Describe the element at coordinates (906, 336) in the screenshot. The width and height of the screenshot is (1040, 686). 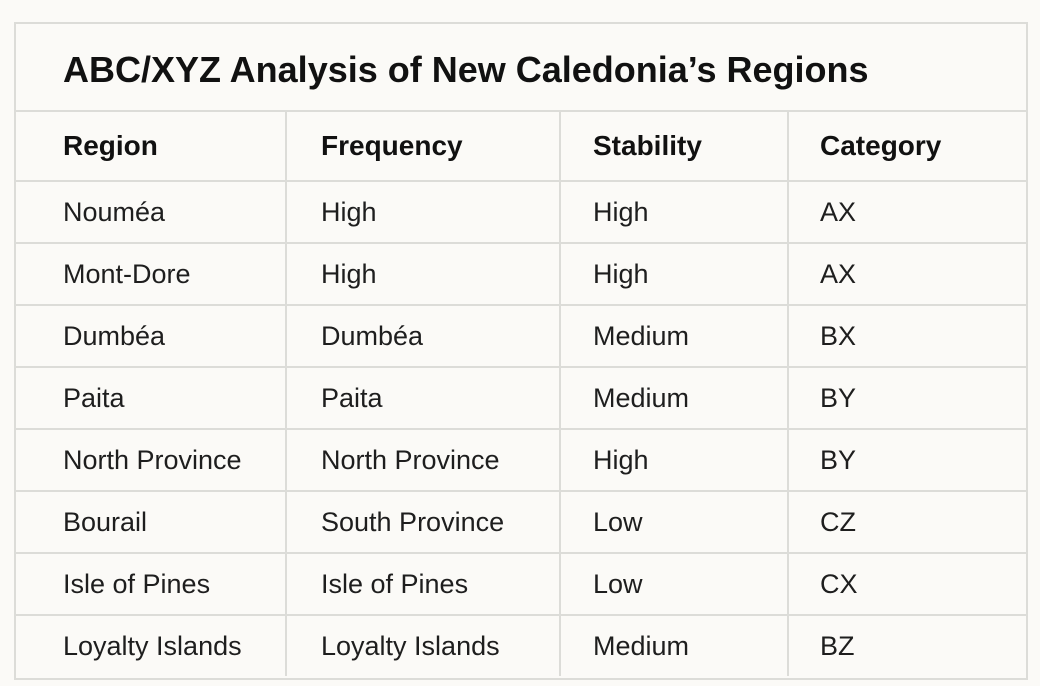
I see `table-cell: BX` at that location.